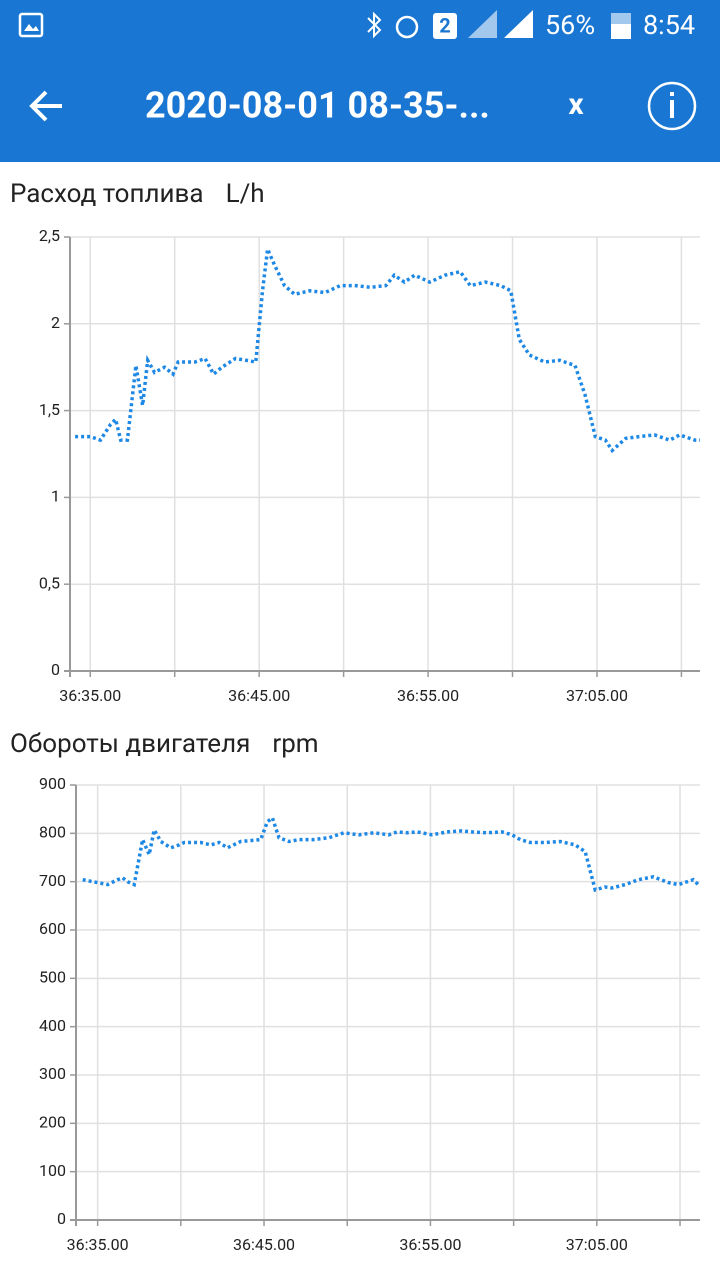 This screenshot has height=1280, width=720. I want to click on y-tick-label: 2,5, so click(49, 235).